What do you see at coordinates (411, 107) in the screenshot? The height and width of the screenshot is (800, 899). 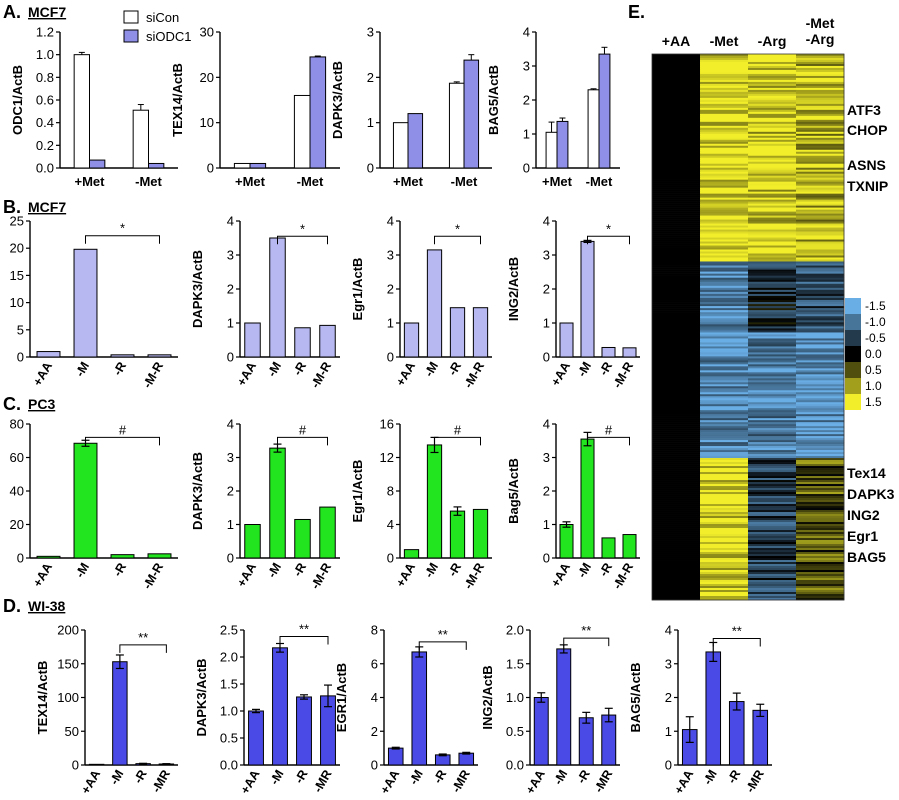 I see `chart-A3: 0 1 2 3 DAPK3/ActB +Met -Met` at bounding box center [411, 107].